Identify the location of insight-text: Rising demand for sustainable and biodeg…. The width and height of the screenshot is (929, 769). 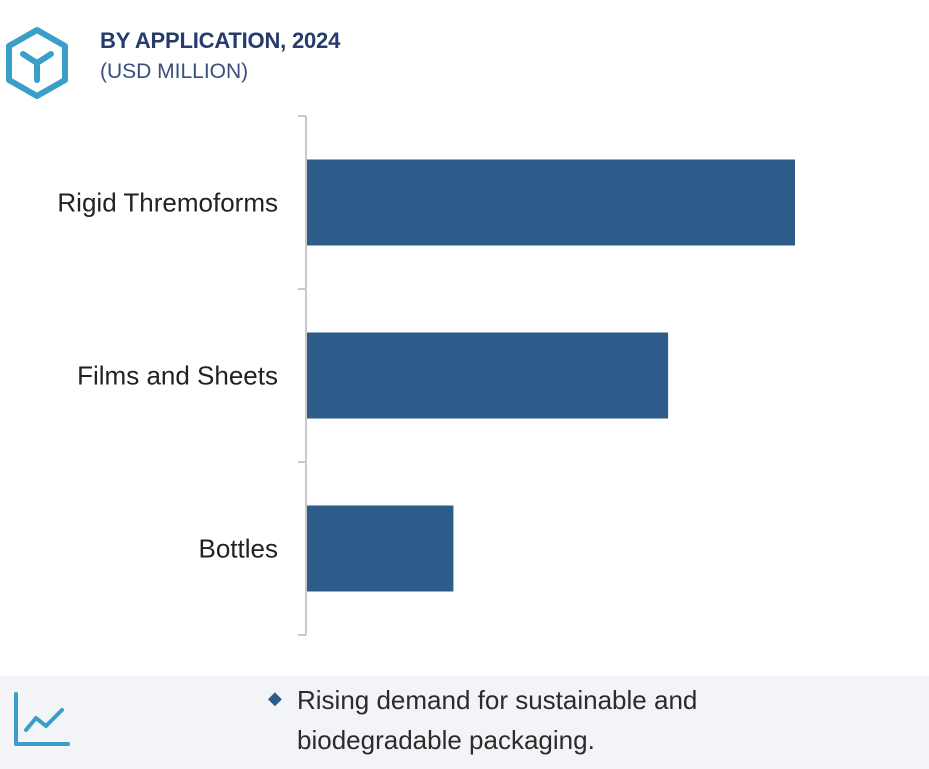
(497, 720).